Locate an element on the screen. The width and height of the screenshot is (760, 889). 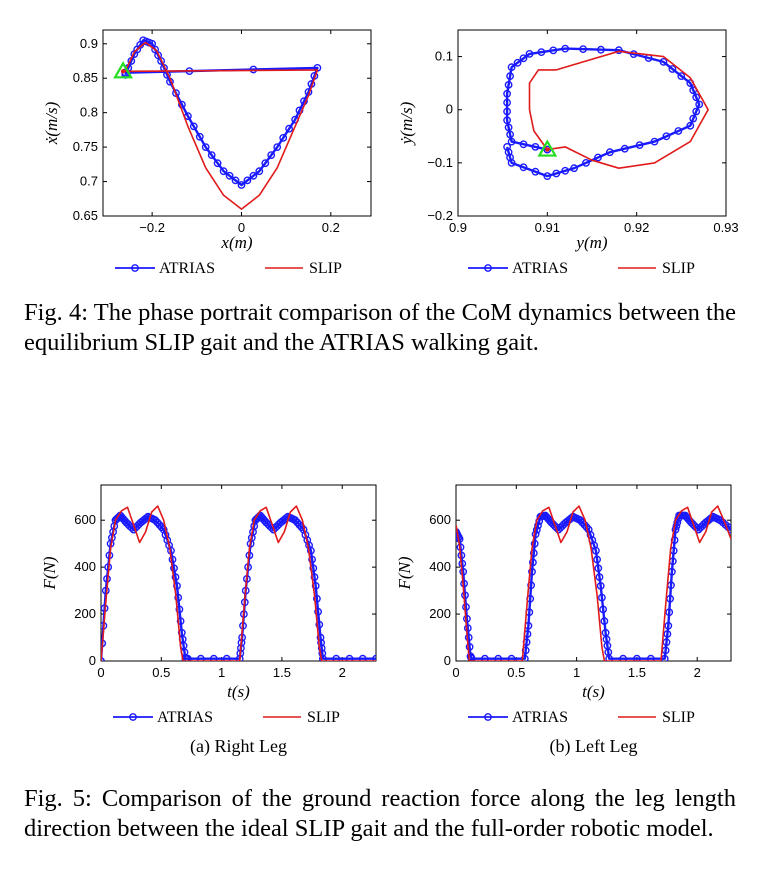
x-tick-label: −0.2 is located at coordinates (152, 227).